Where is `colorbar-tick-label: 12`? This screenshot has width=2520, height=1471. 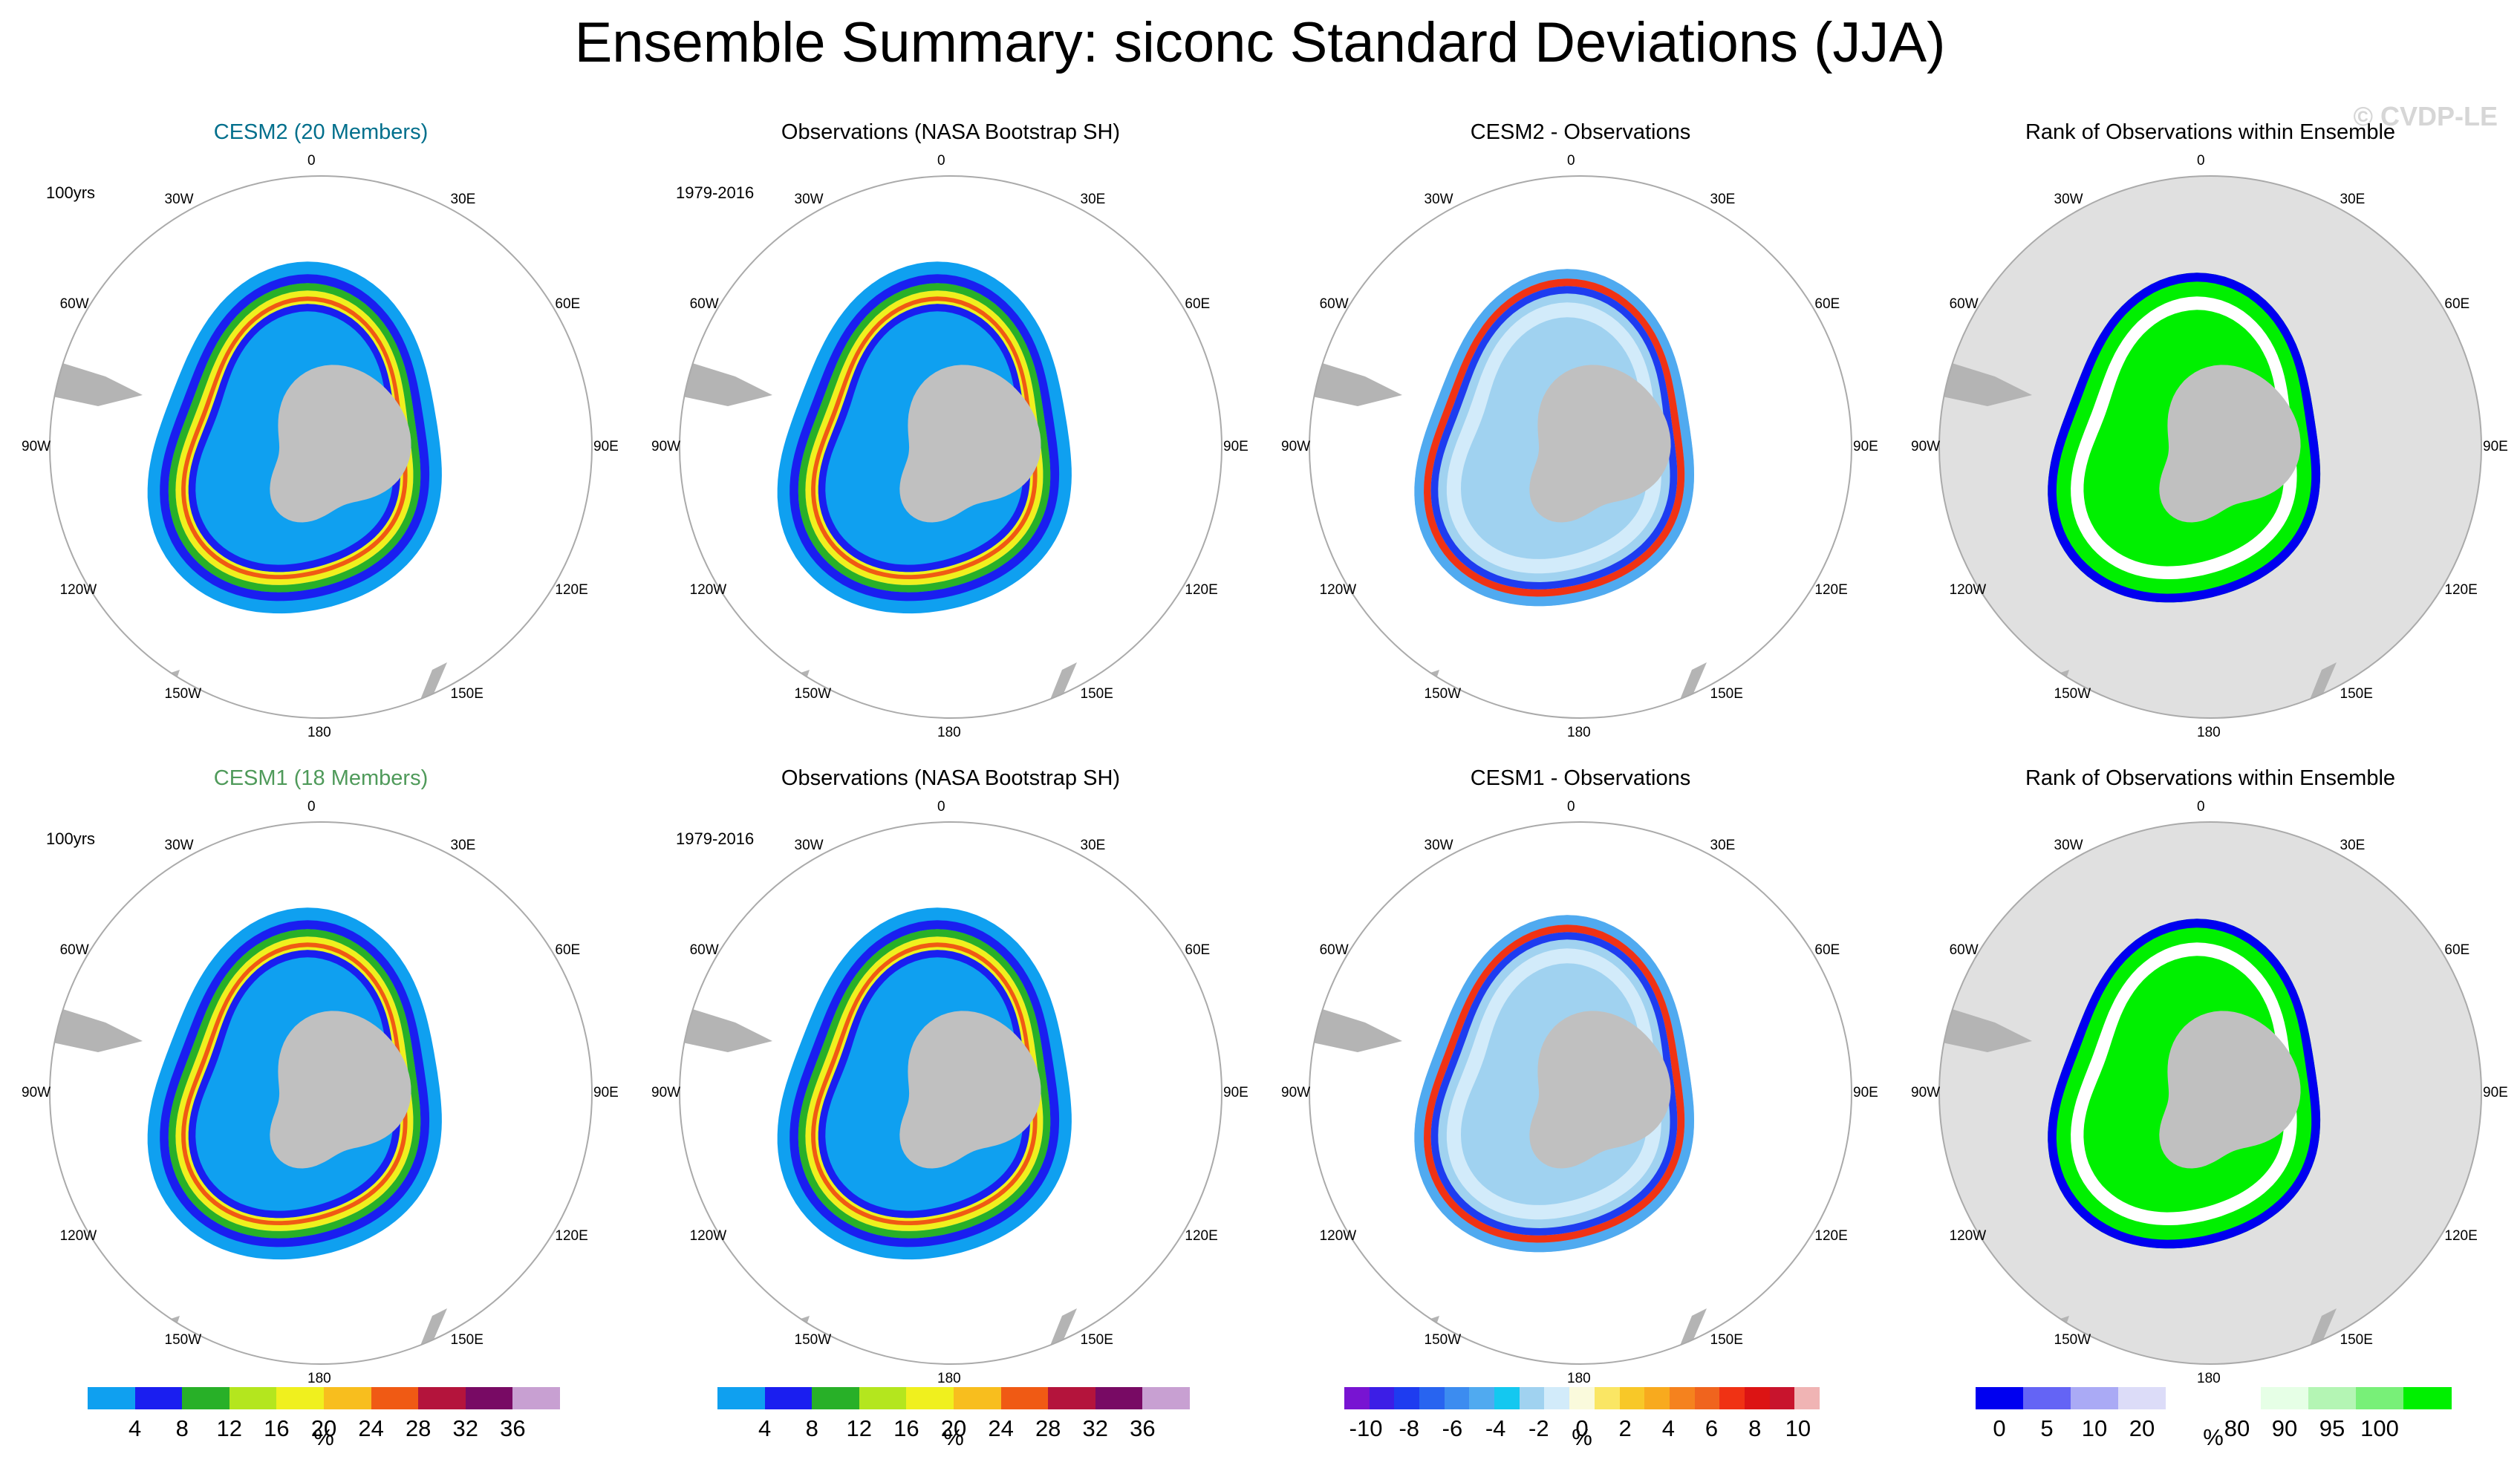 colorbar-tick-label: 12 is located at coordinates (230, 1428).